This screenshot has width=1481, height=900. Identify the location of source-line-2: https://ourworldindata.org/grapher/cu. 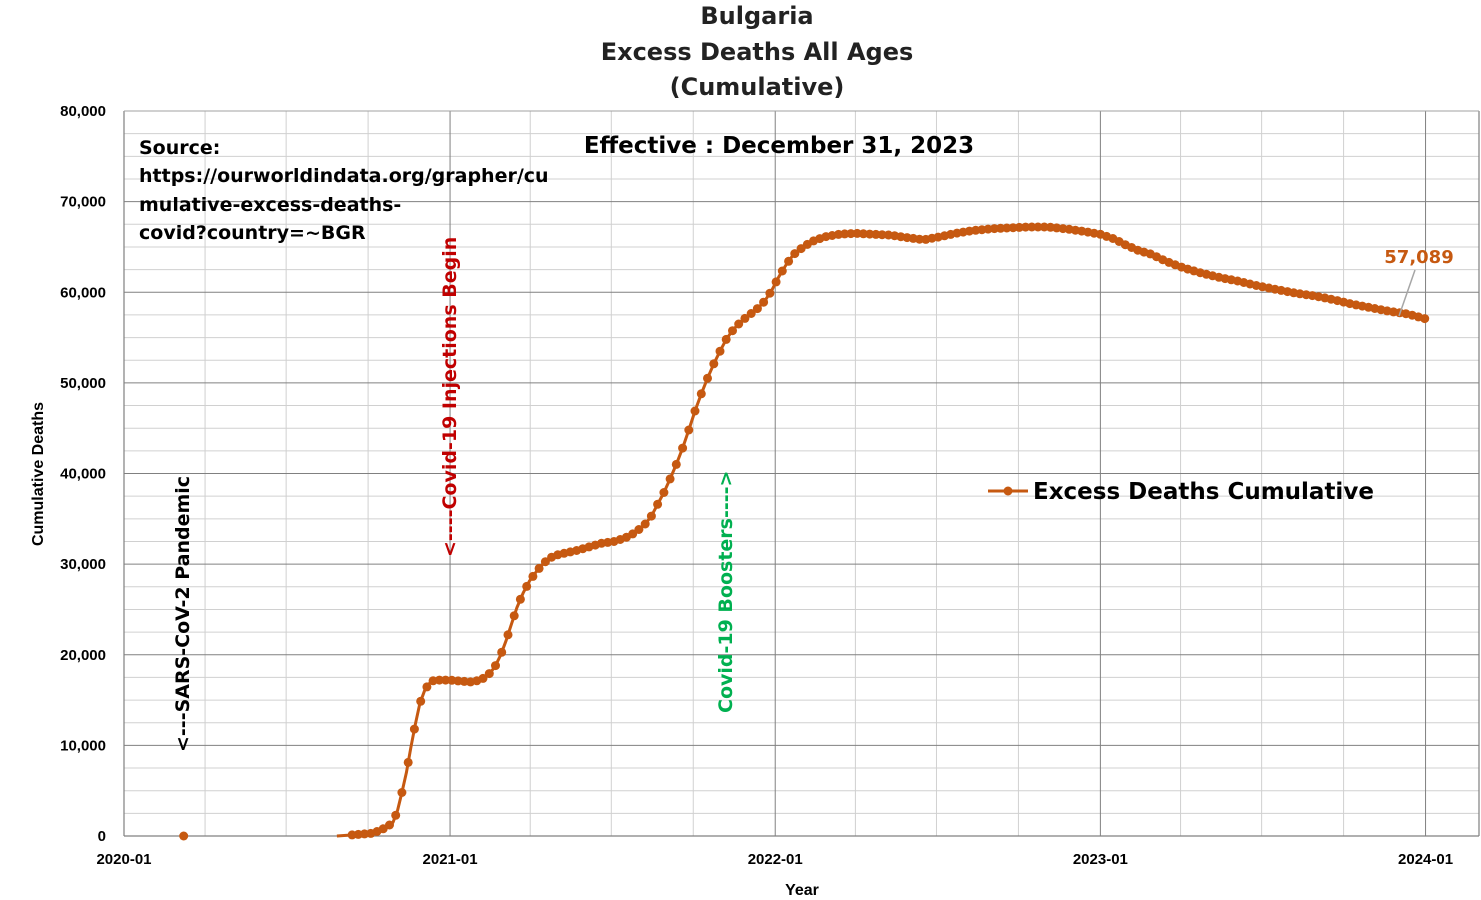
(344, 176).